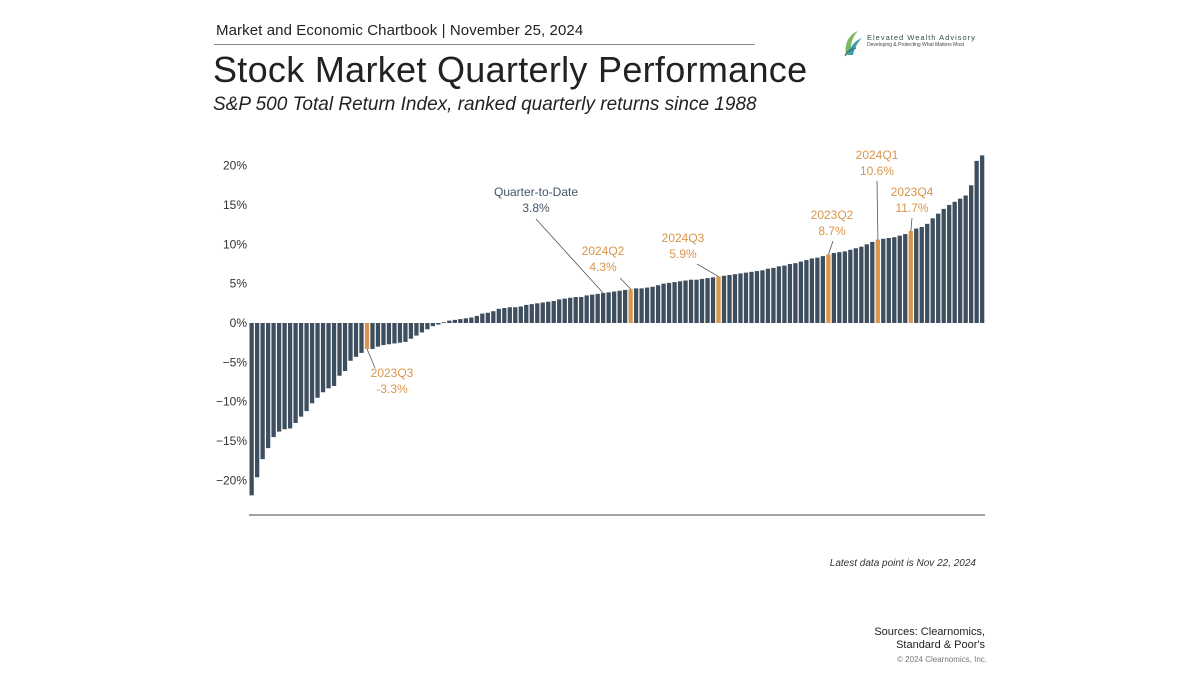 This screenshot has width=1200, height=675. I want to click on y-tick-label: −10%, so click(231, 402).